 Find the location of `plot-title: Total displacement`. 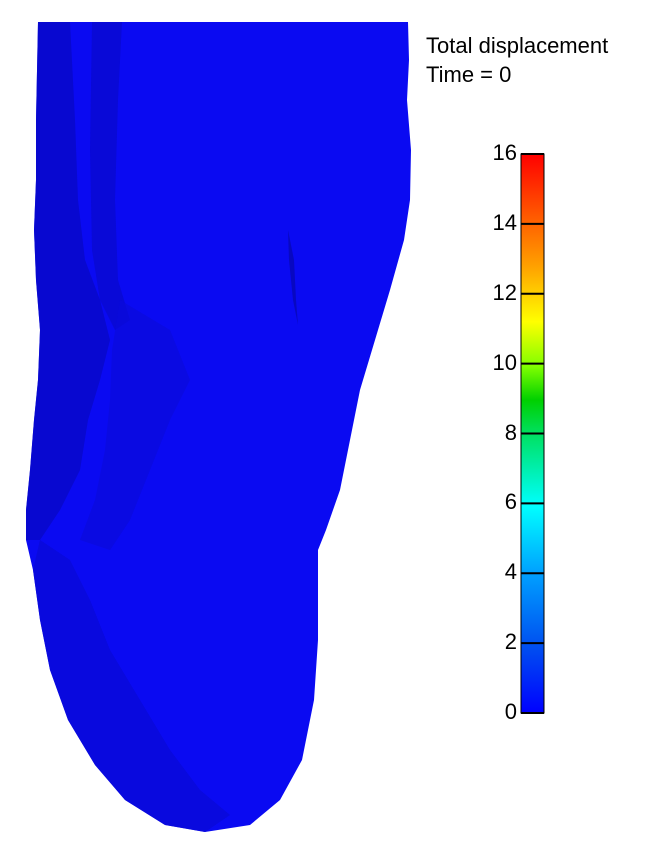

plot-title: Total displacement is located at coordinates (517, 45).